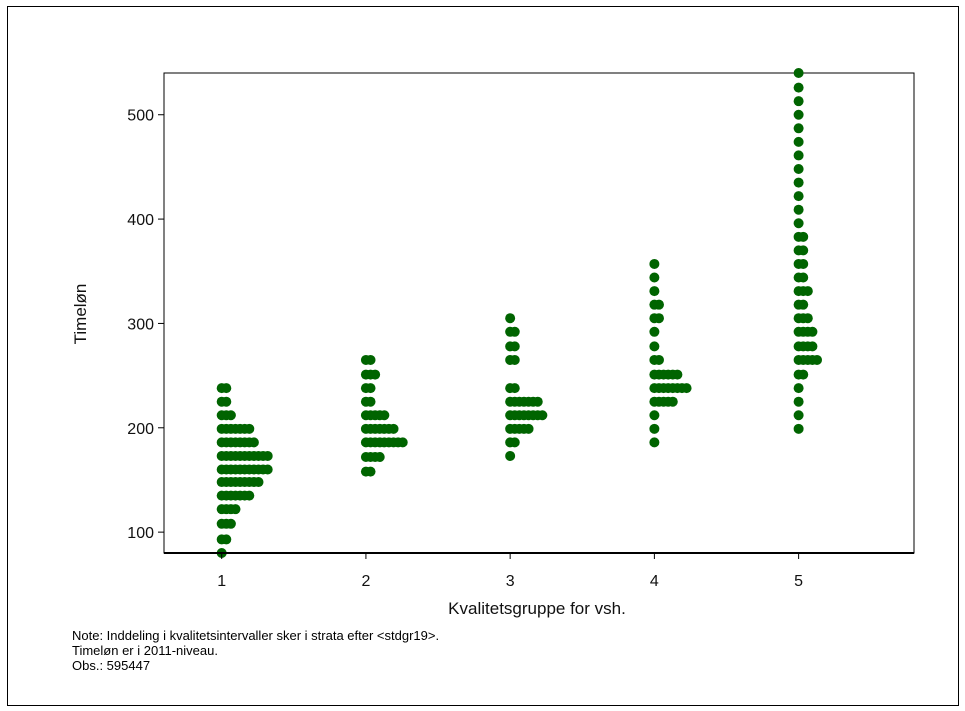 The image size is (965, 711). I want to click on footnote-line-3: Obs.: 595447, so click(111, 665).